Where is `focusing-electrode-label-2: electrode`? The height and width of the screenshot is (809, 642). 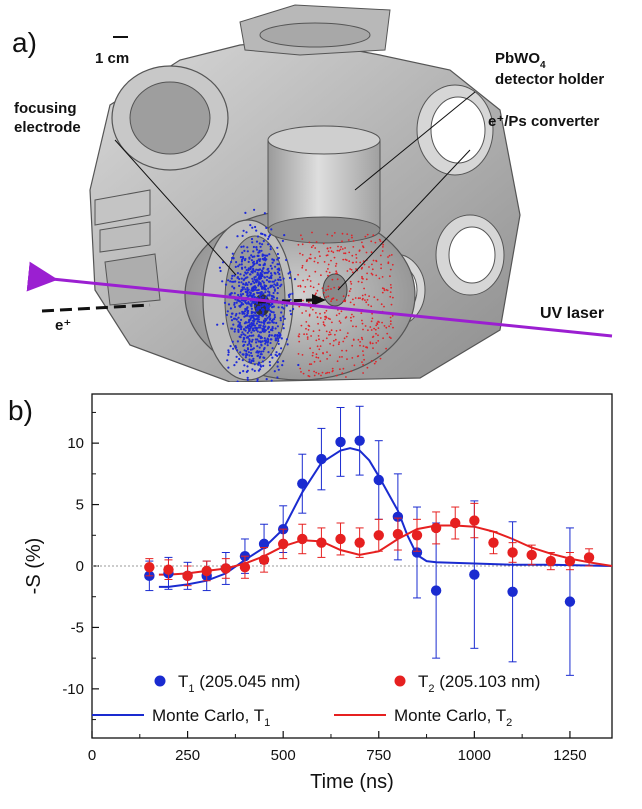
focusing-electrode-label-2: electrode is located at coordinates (47, 127).